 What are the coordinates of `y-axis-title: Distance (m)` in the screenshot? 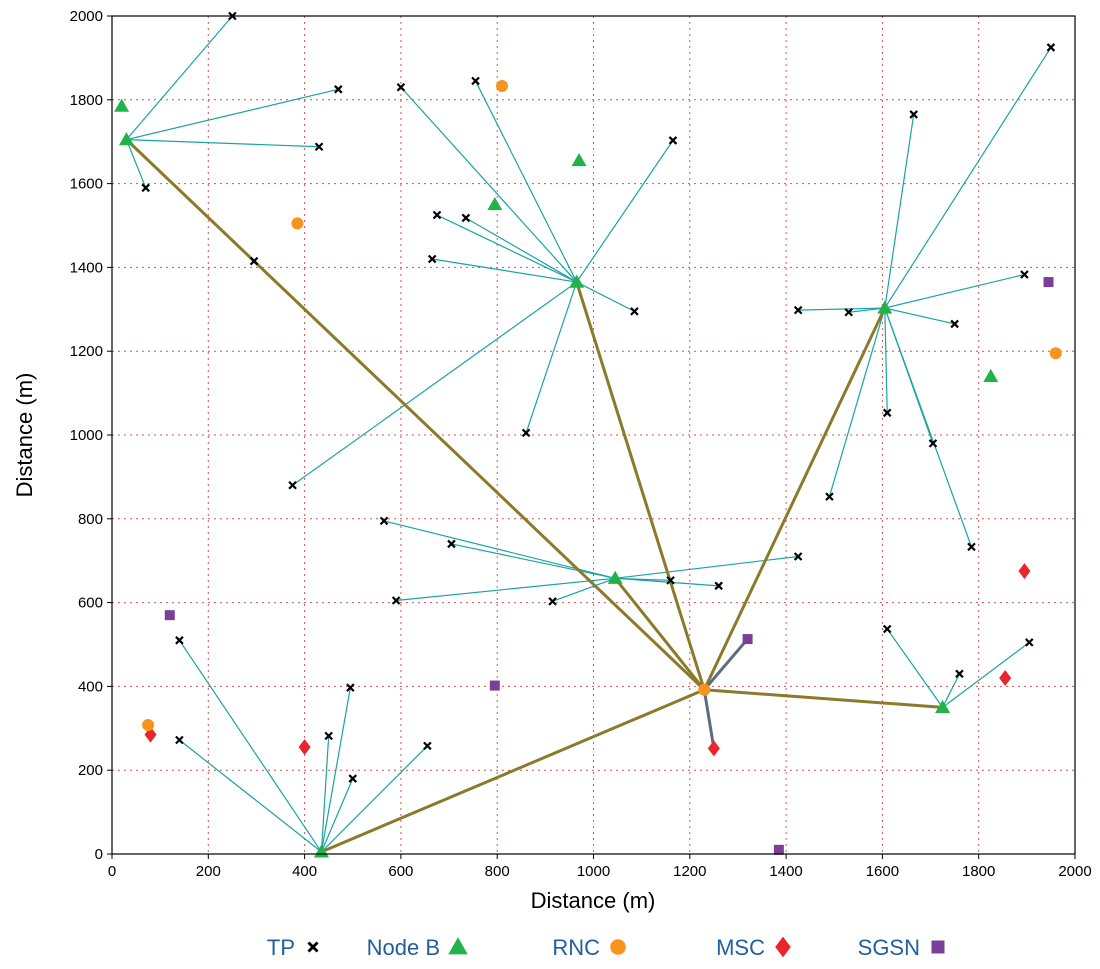 It's located at (24, 435).